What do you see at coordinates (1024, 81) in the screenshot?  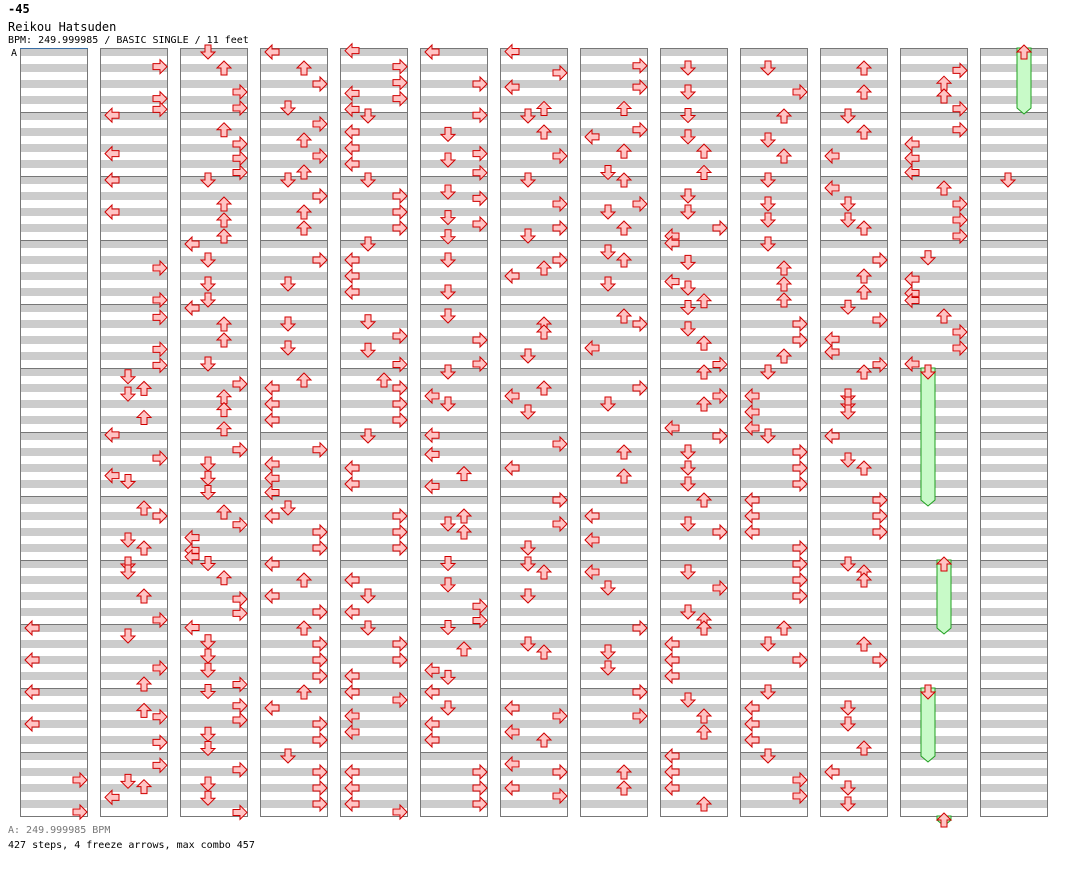 I see `freeze-arrow-body` at bounding box center [1024, 81].